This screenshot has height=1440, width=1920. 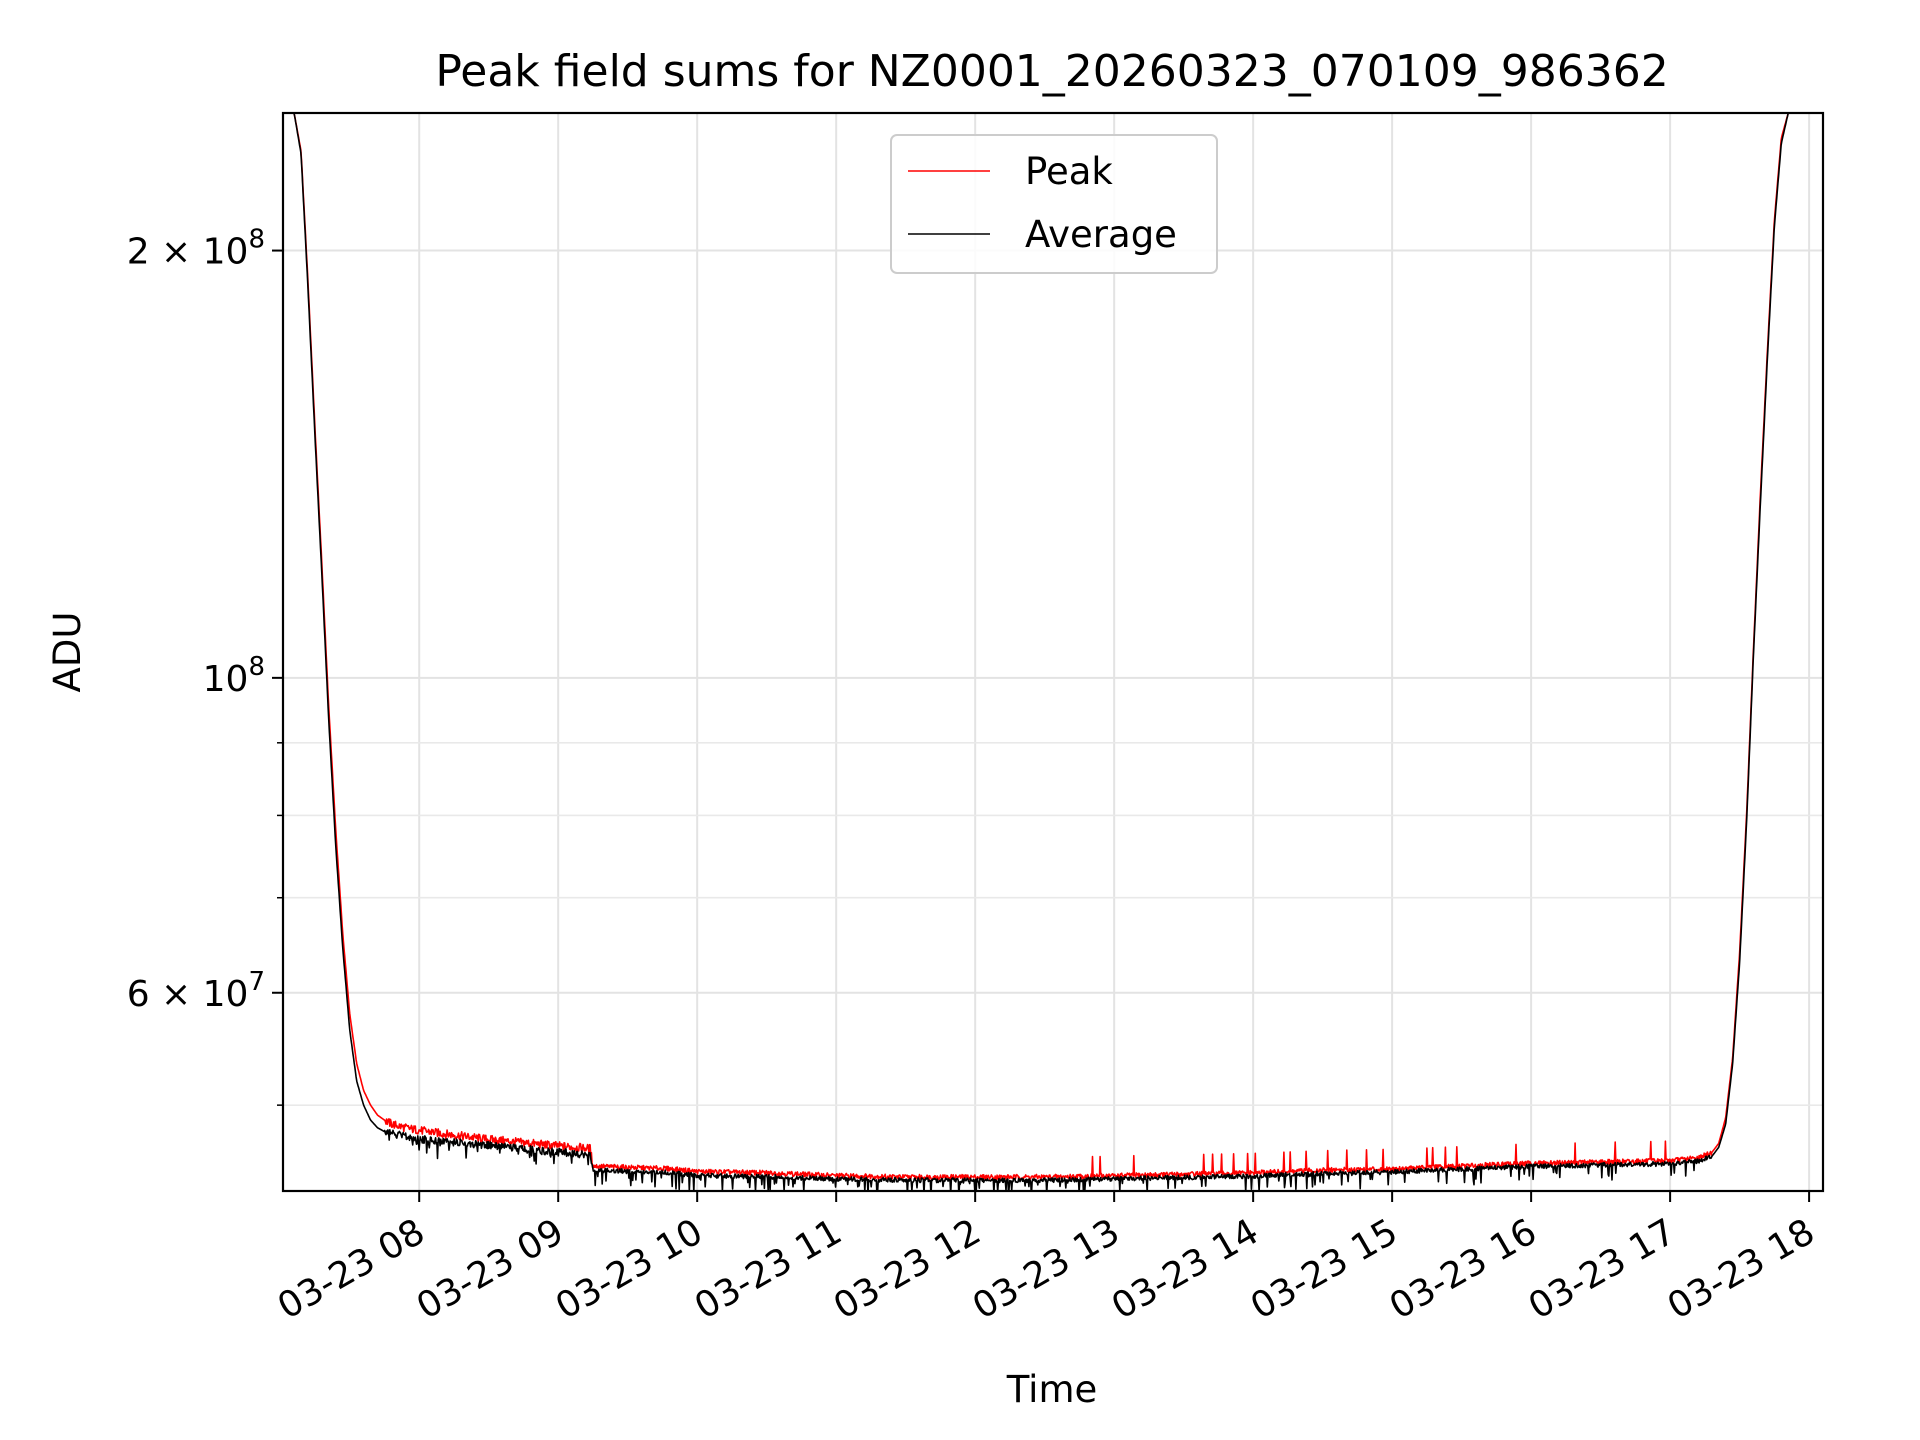 I want to click on legend: Peak Average, so click(x=1054, y=204).